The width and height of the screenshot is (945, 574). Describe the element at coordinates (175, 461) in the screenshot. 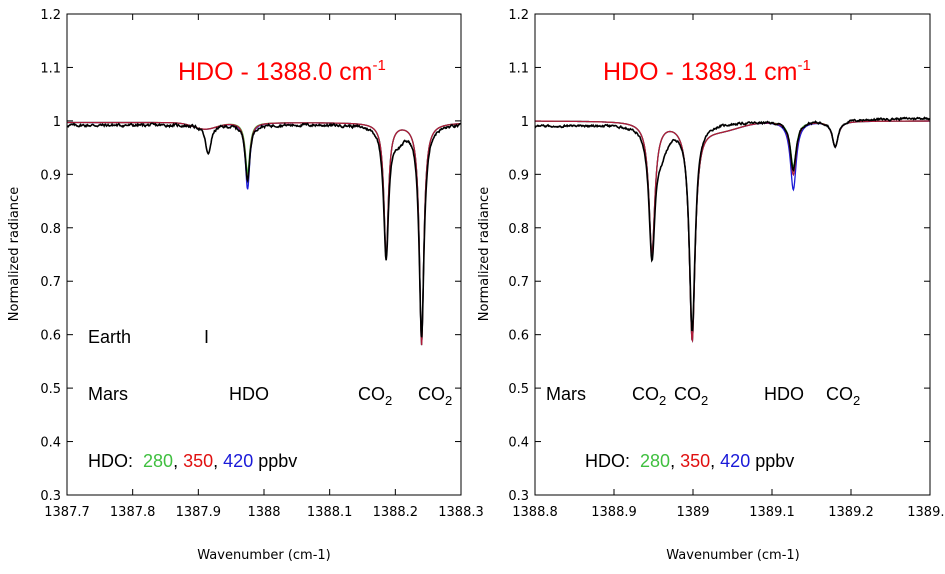

I see `left-legend-sep-1: ,` at that location.